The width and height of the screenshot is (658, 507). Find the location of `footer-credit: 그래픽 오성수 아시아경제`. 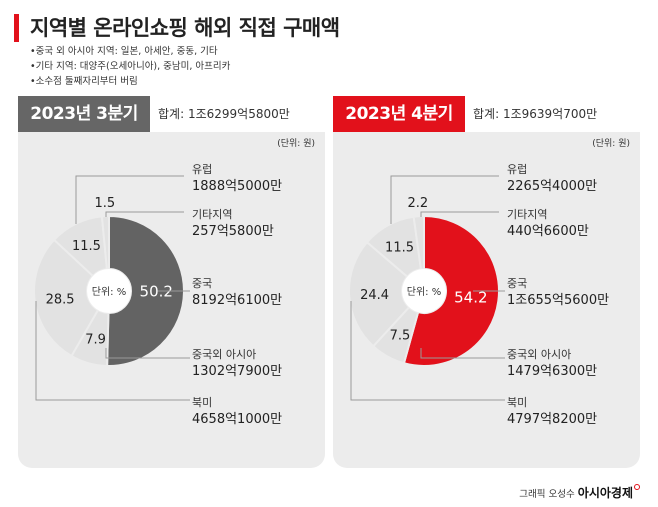

footer-credit: 그래픽 오성수 아시아경제 is located at coordinates (579, 492).